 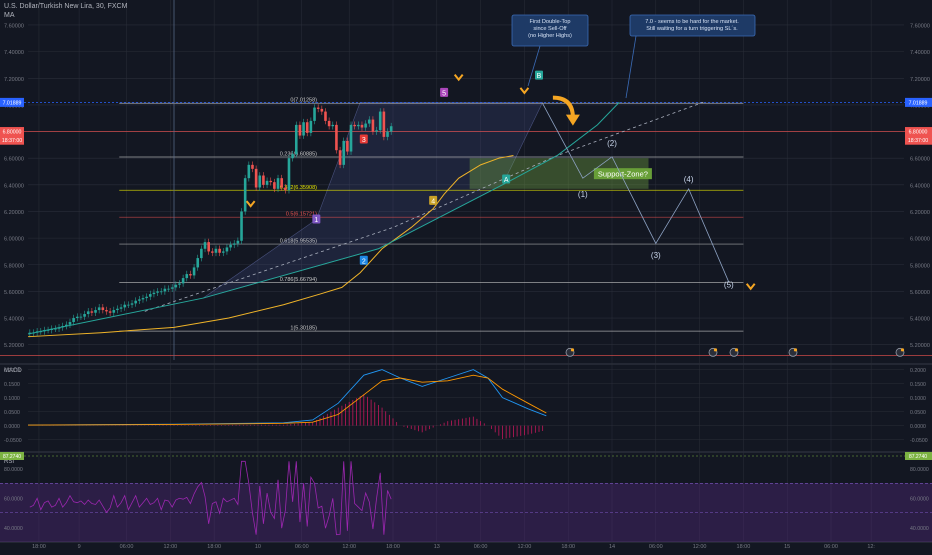 I want to click on forecast-path, so click(x=636, y=193).